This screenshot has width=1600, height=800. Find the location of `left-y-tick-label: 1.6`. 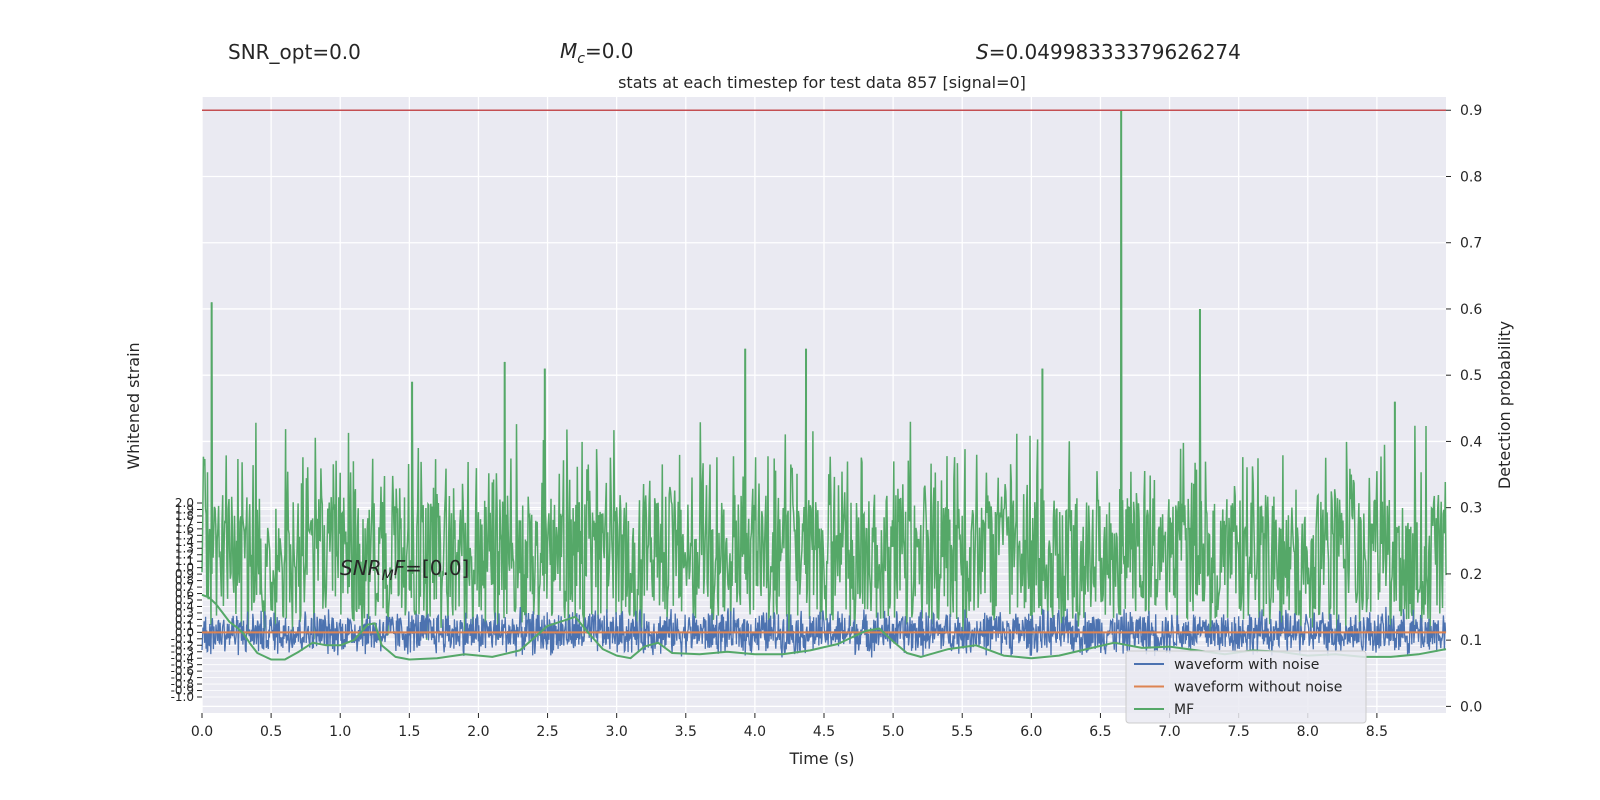

left-y-tick-label: 1.6 is located at coordinates (184, 529).